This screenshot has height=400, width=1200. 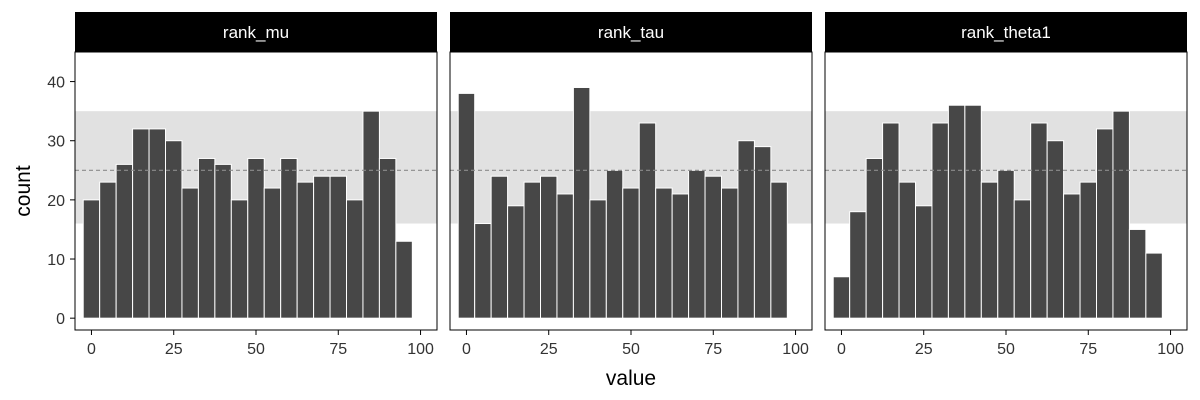 I want to click on y-tick-label: 10, so click(x=56, y=260).